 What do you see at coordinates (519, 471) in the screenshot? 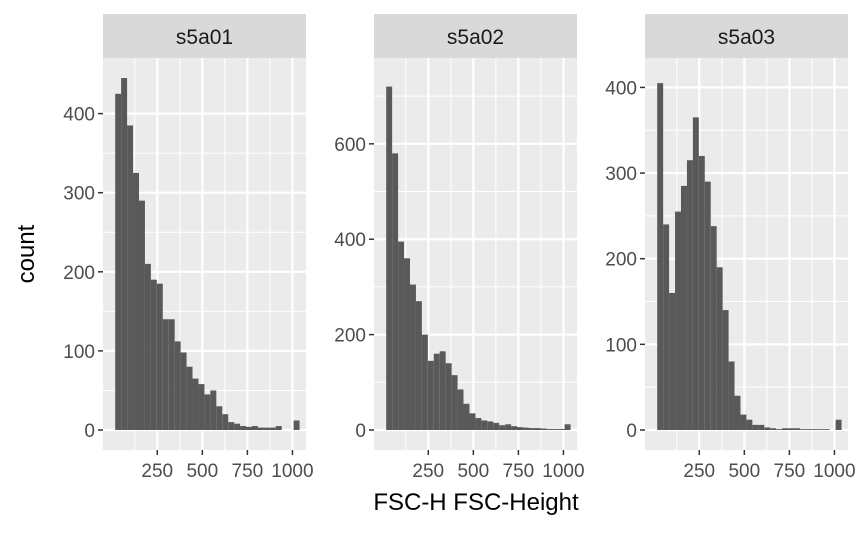
I see `x-tick-label: 750` at bounding box center [519, 471].